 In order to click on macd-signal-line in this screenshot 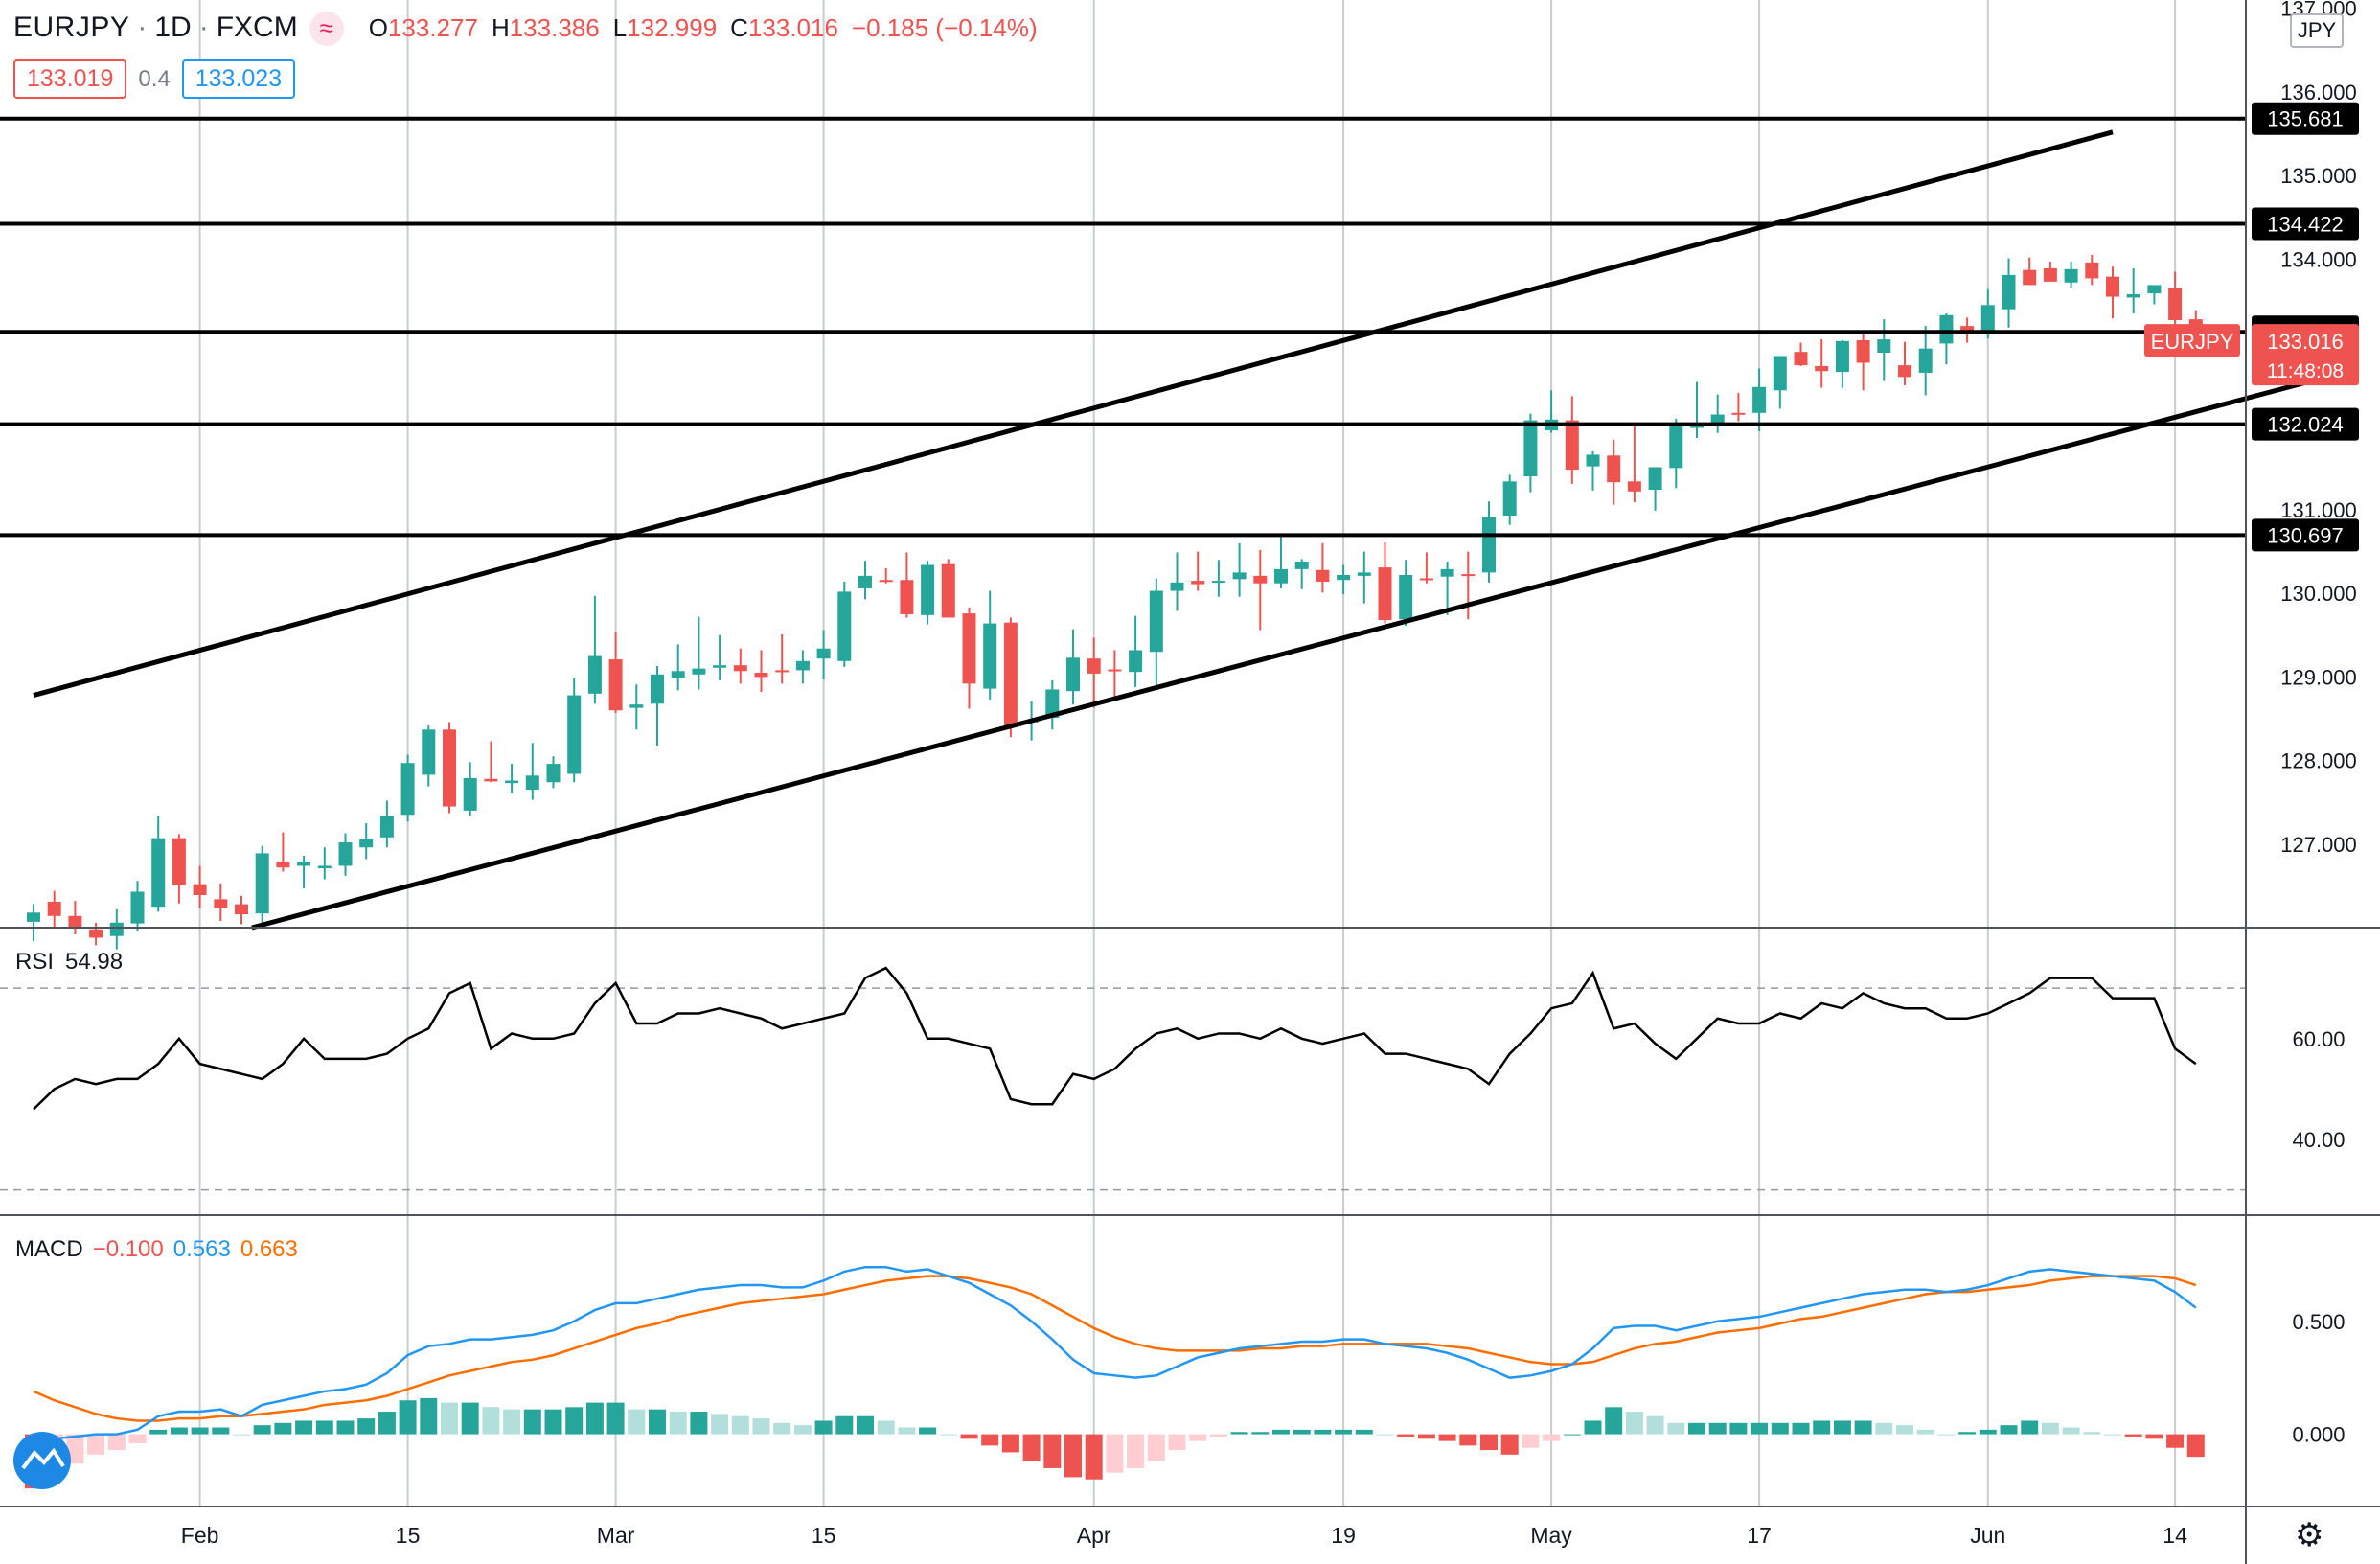, I will do `click(1115, 1348)`.